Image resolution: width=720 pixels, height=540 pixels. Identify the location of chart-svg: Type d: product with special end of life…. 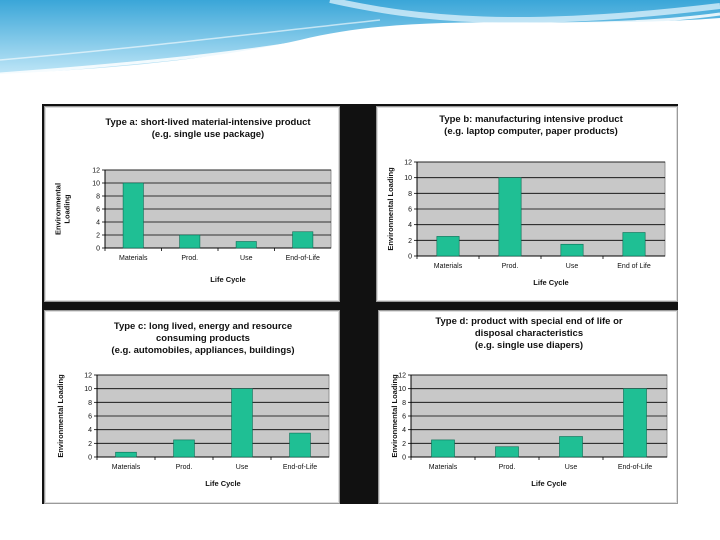
(529, 402).